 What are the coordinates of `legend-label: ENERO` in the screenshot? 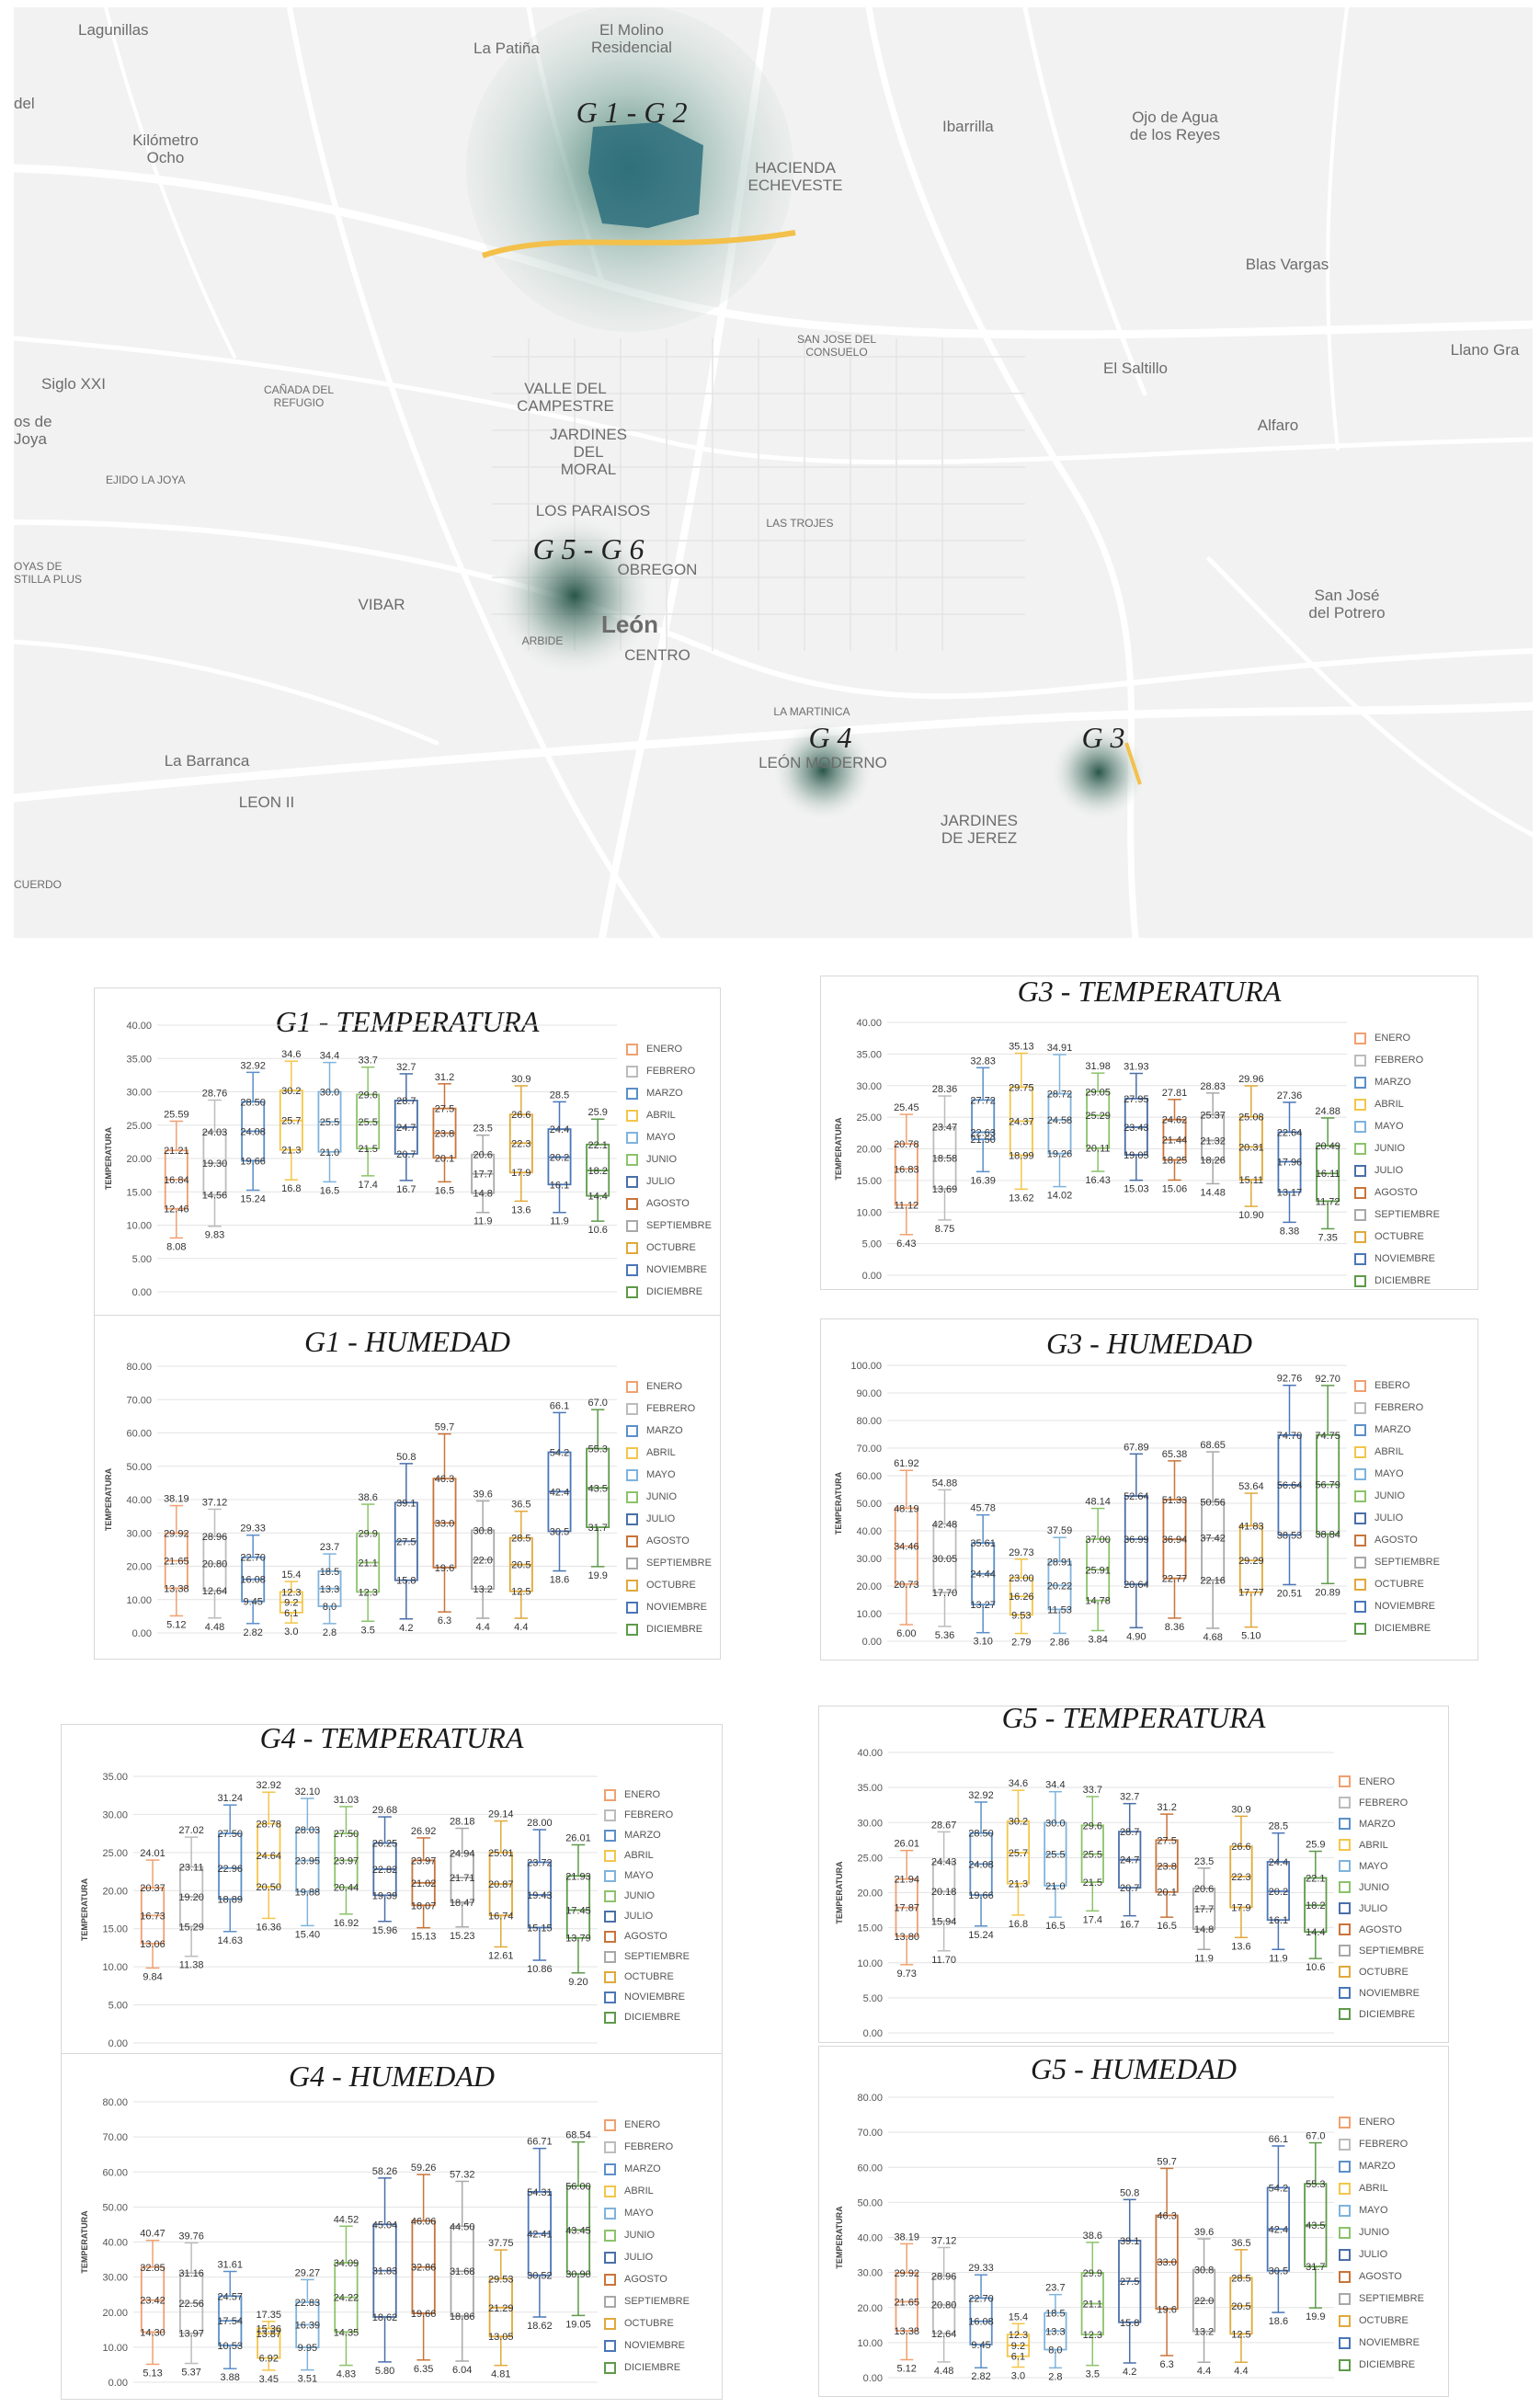 It's located at (664, 1386).